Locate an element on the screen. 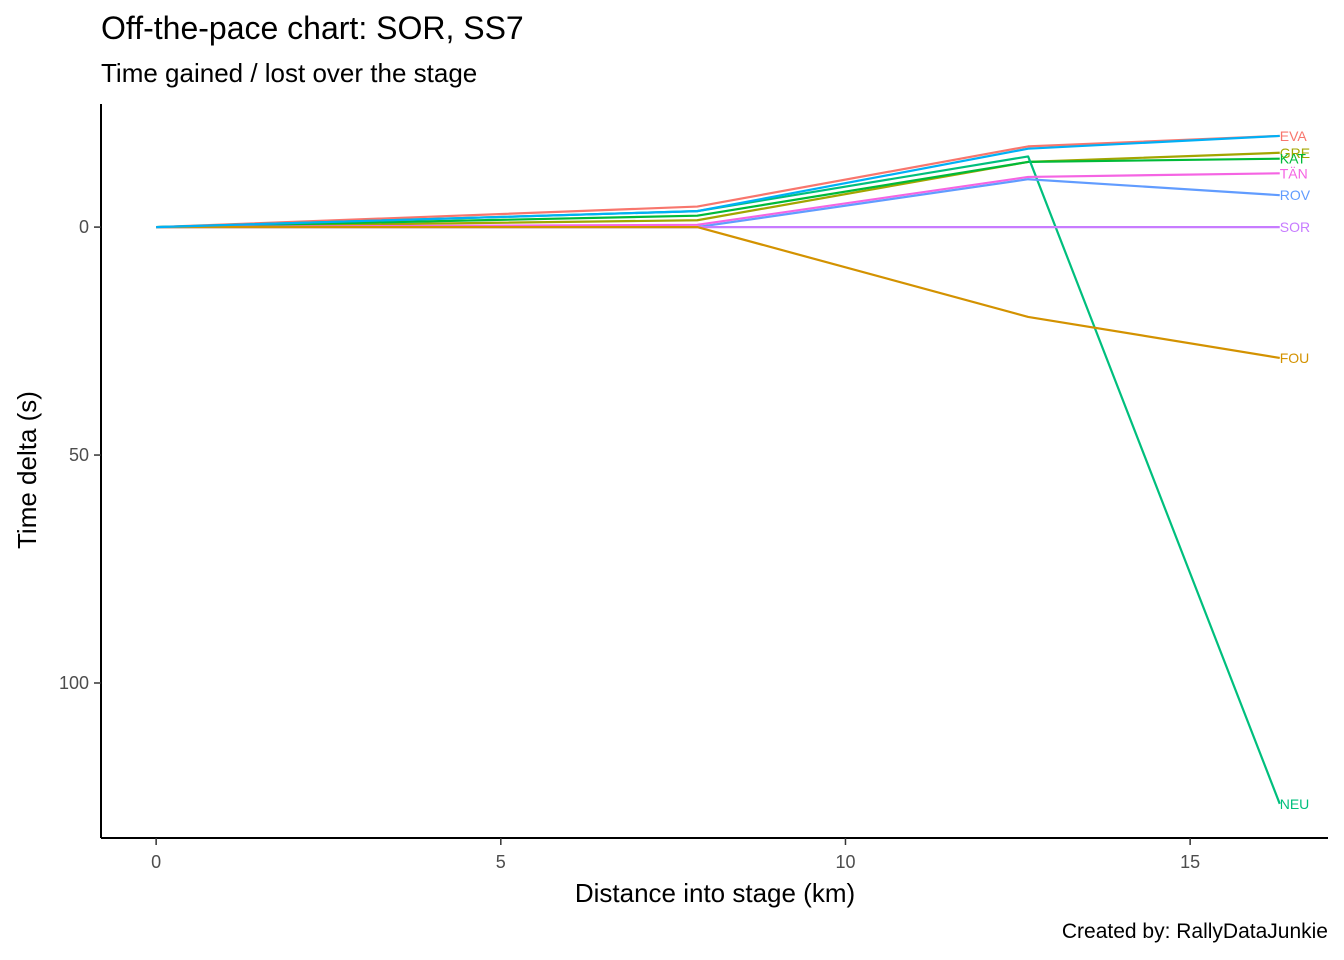  series-line-fou is located at coordinates (718, 292).